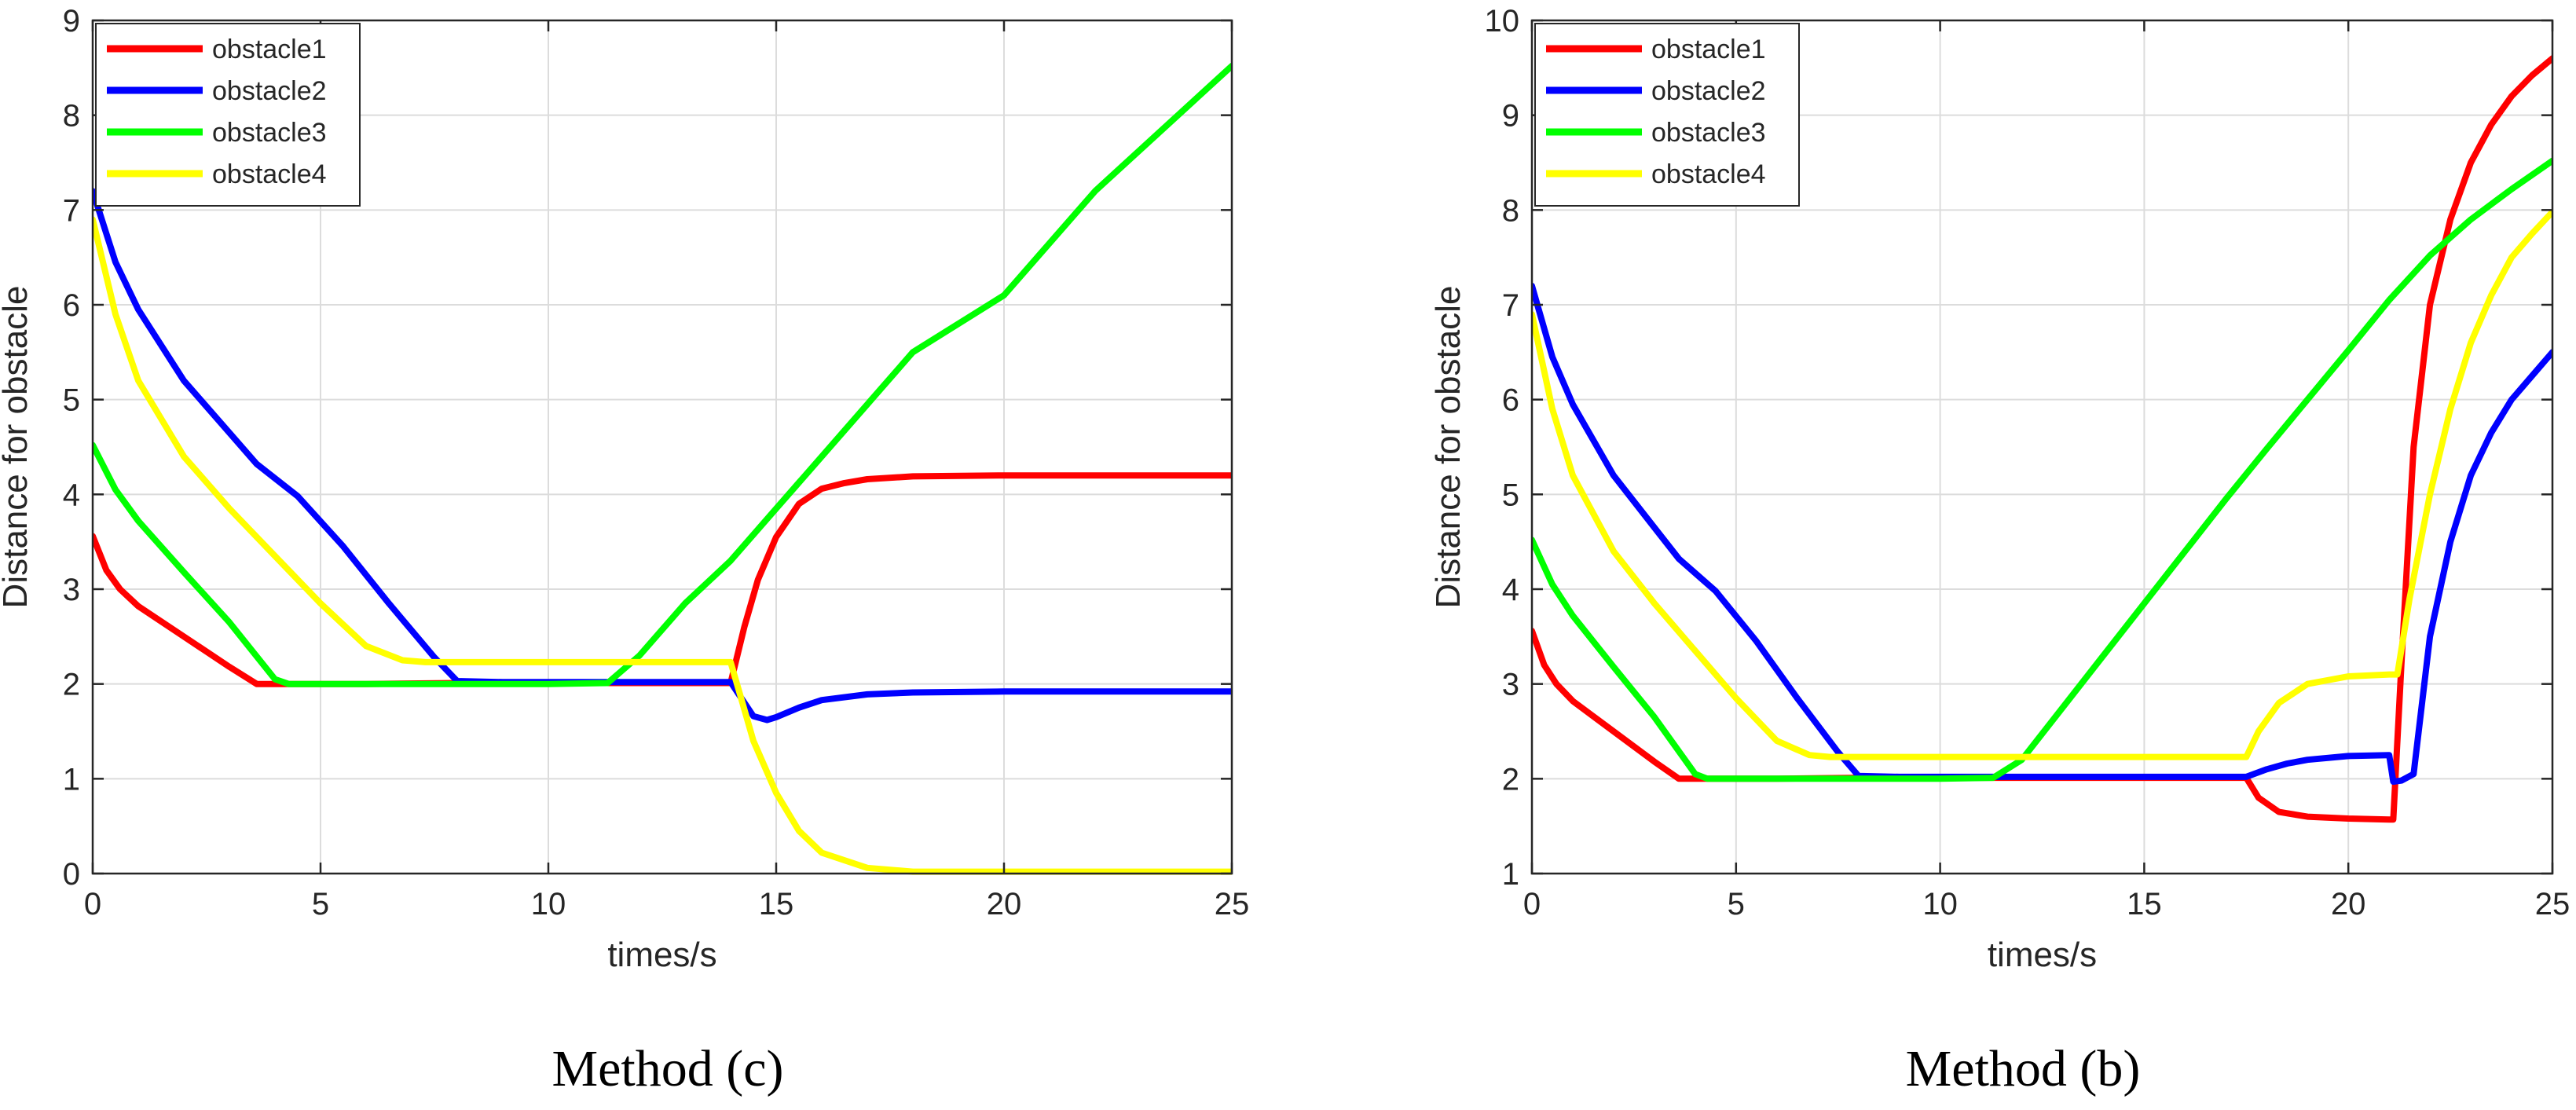 Image resolution: width=2576 pixels, height=1110 pixels. What do you see at coordinates (1502, 21) in the screenshot?
I see `y-tick-label: 10` at bounding box center [1502, 21].